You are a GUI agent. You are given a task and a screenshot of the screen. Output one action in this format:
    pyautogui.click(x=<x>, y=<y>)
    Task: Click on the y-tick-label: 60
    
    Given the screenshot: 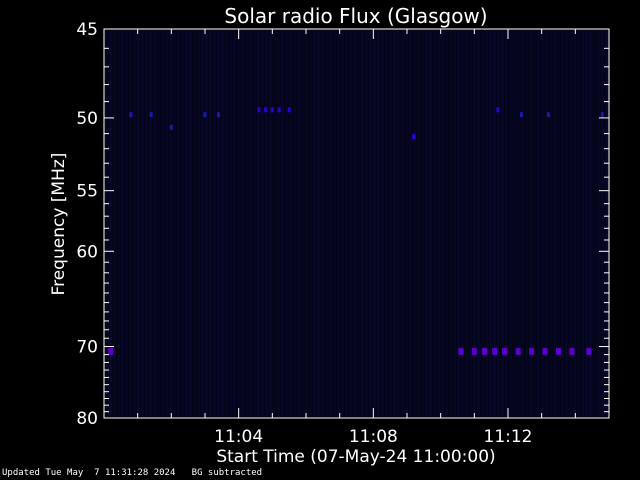 What is the action you would take?
    pyautogui.click(x=87, y=252)
    